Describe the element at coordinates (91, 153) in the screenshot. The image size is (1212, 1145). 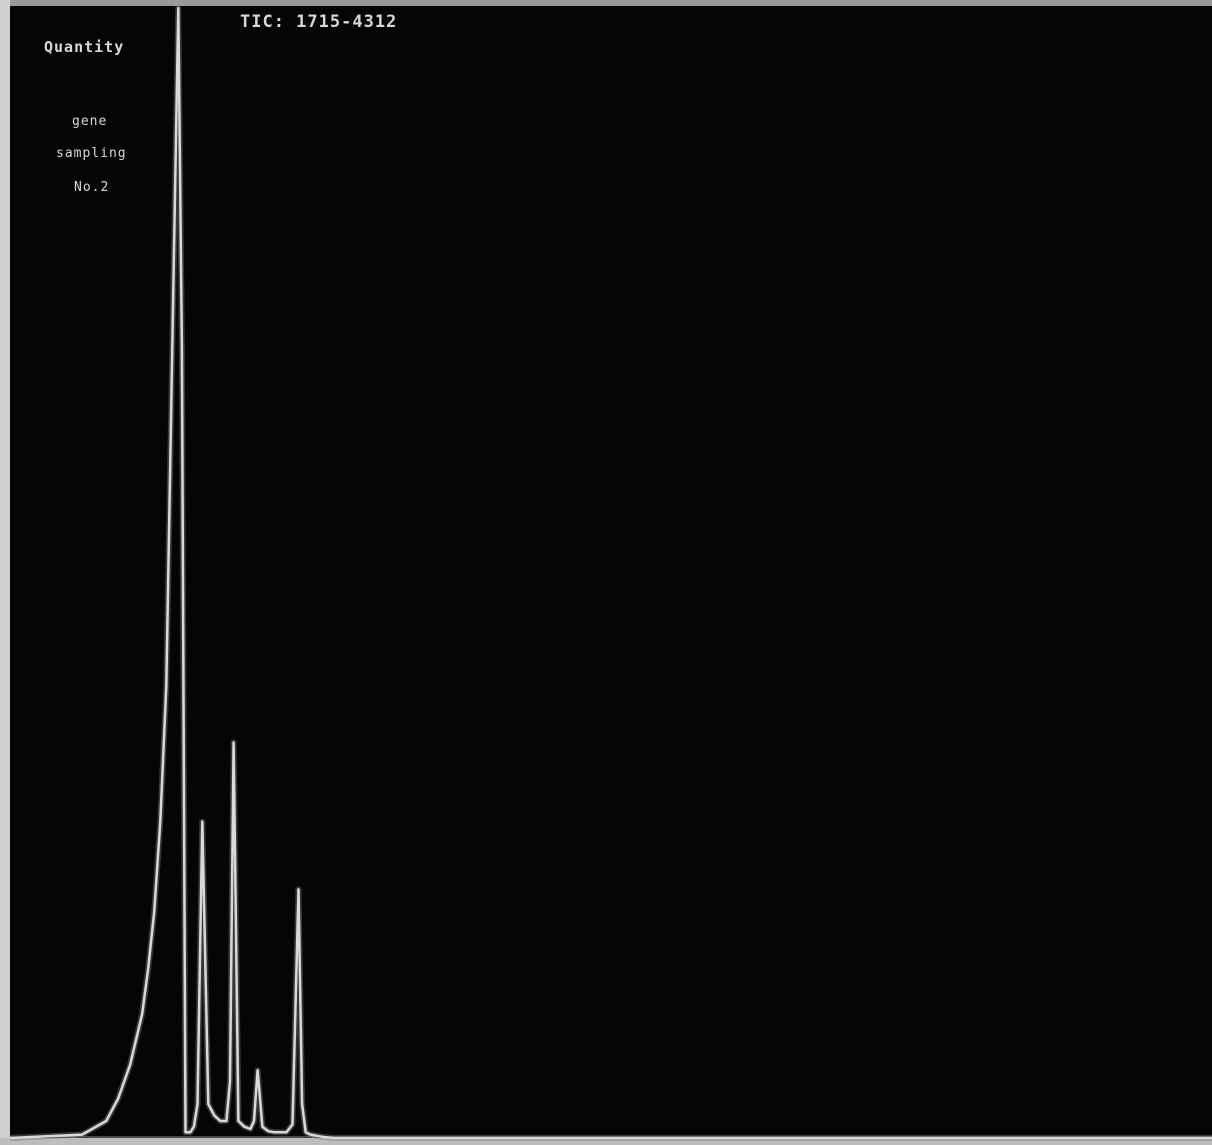
I see `annotation-line-2: sampling` at that location.